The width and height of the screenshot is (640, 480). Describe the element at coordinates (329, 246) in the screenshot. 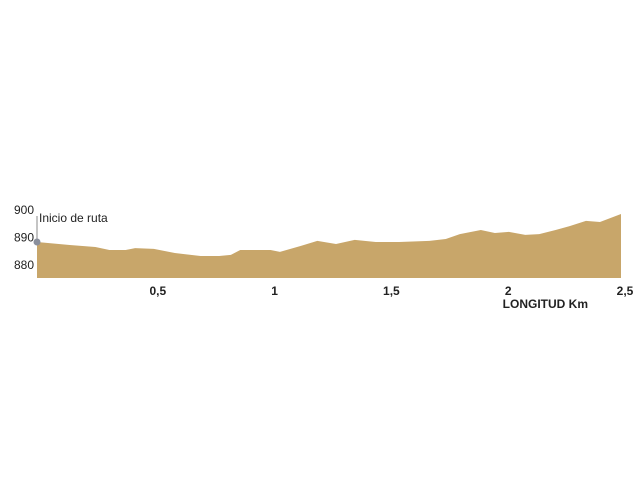

I see `elevation-area` at that location.